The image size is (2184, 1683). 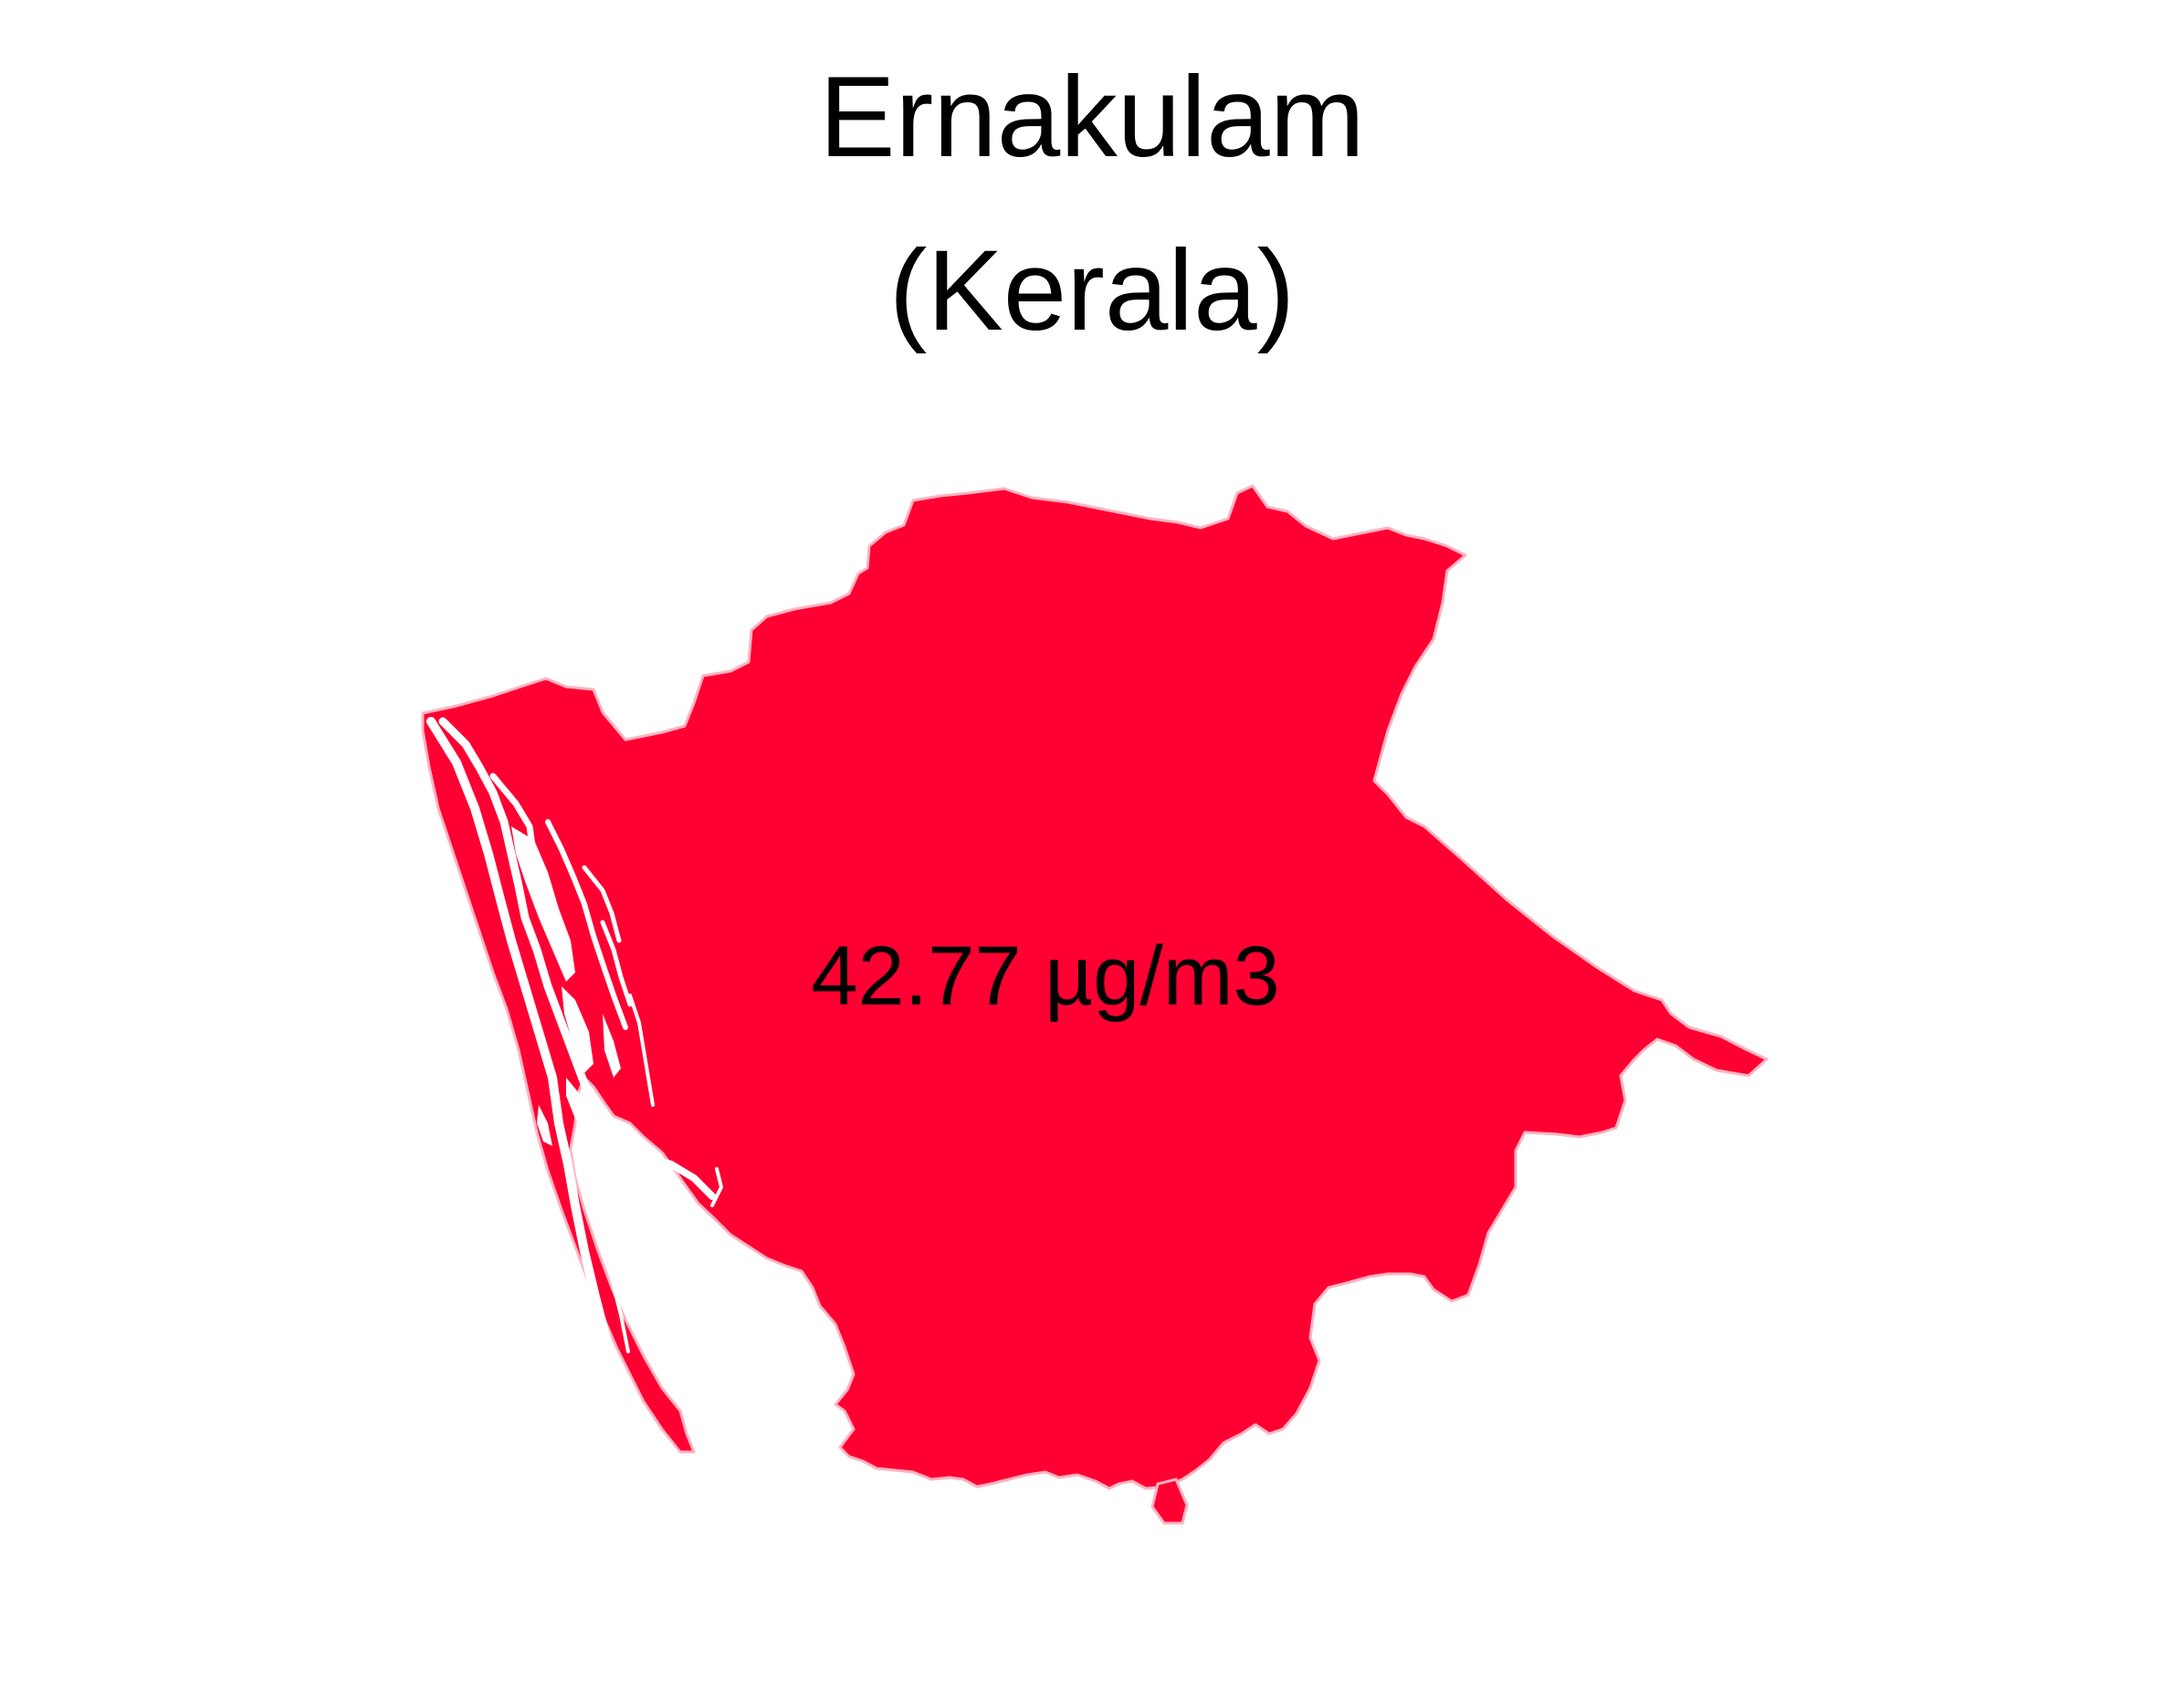 I want to click on district-shape-southern-tip, so click(x=1169, y=1501).